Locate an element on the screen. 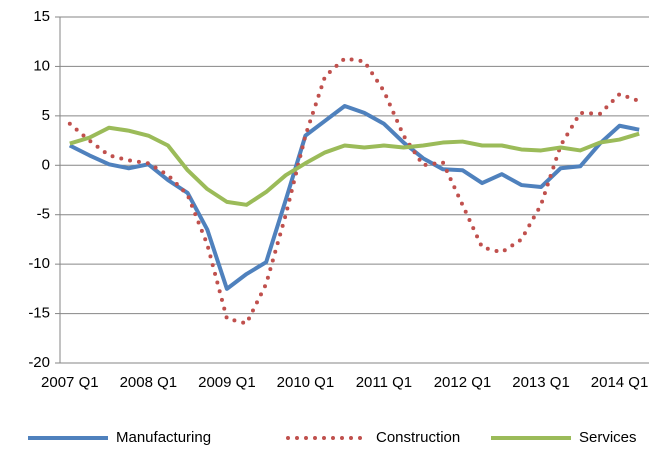 This screenshot has height=452, width=670. y-tick-label: 0 is located at coordinates (46, 164).